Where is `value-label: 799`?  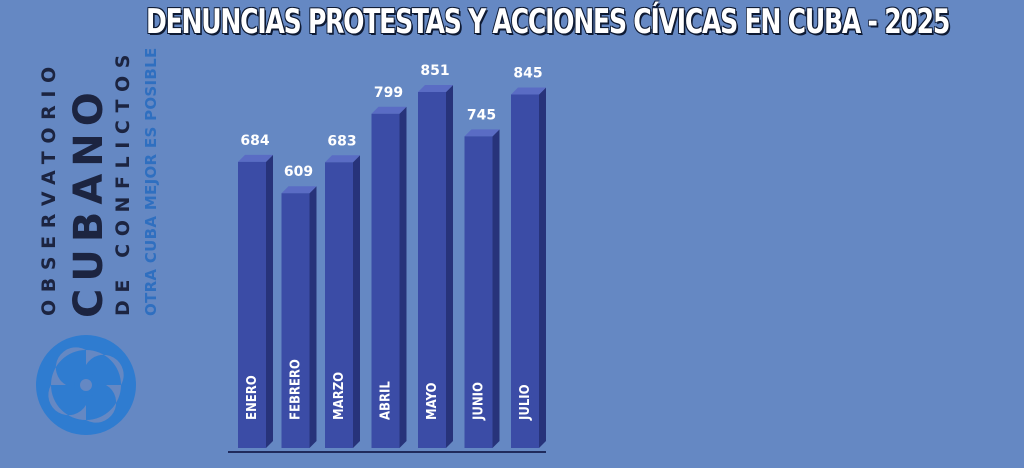
value-label: 799 is located at coordinates (388, 93).